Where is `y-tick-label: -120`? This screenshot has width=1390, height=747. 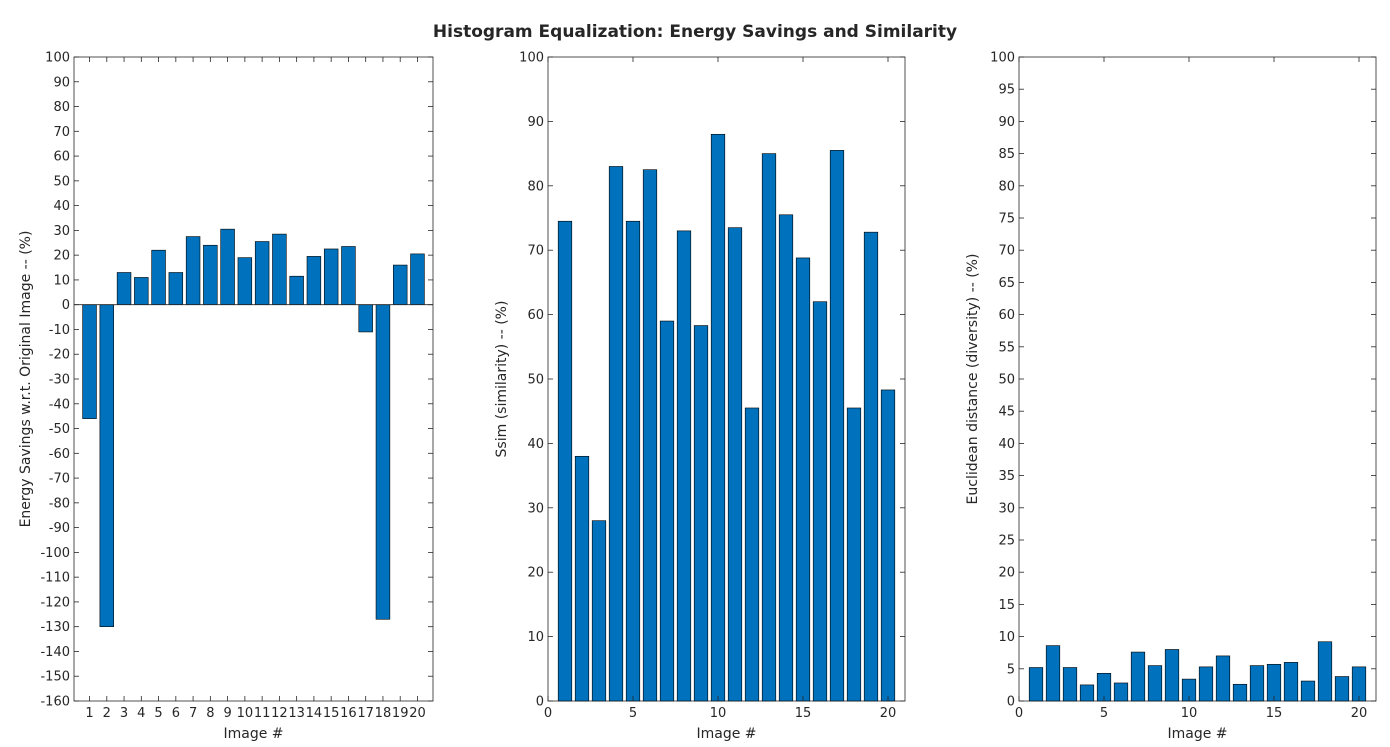
y-tick-label: -120 is located at coordinates (55, 602).